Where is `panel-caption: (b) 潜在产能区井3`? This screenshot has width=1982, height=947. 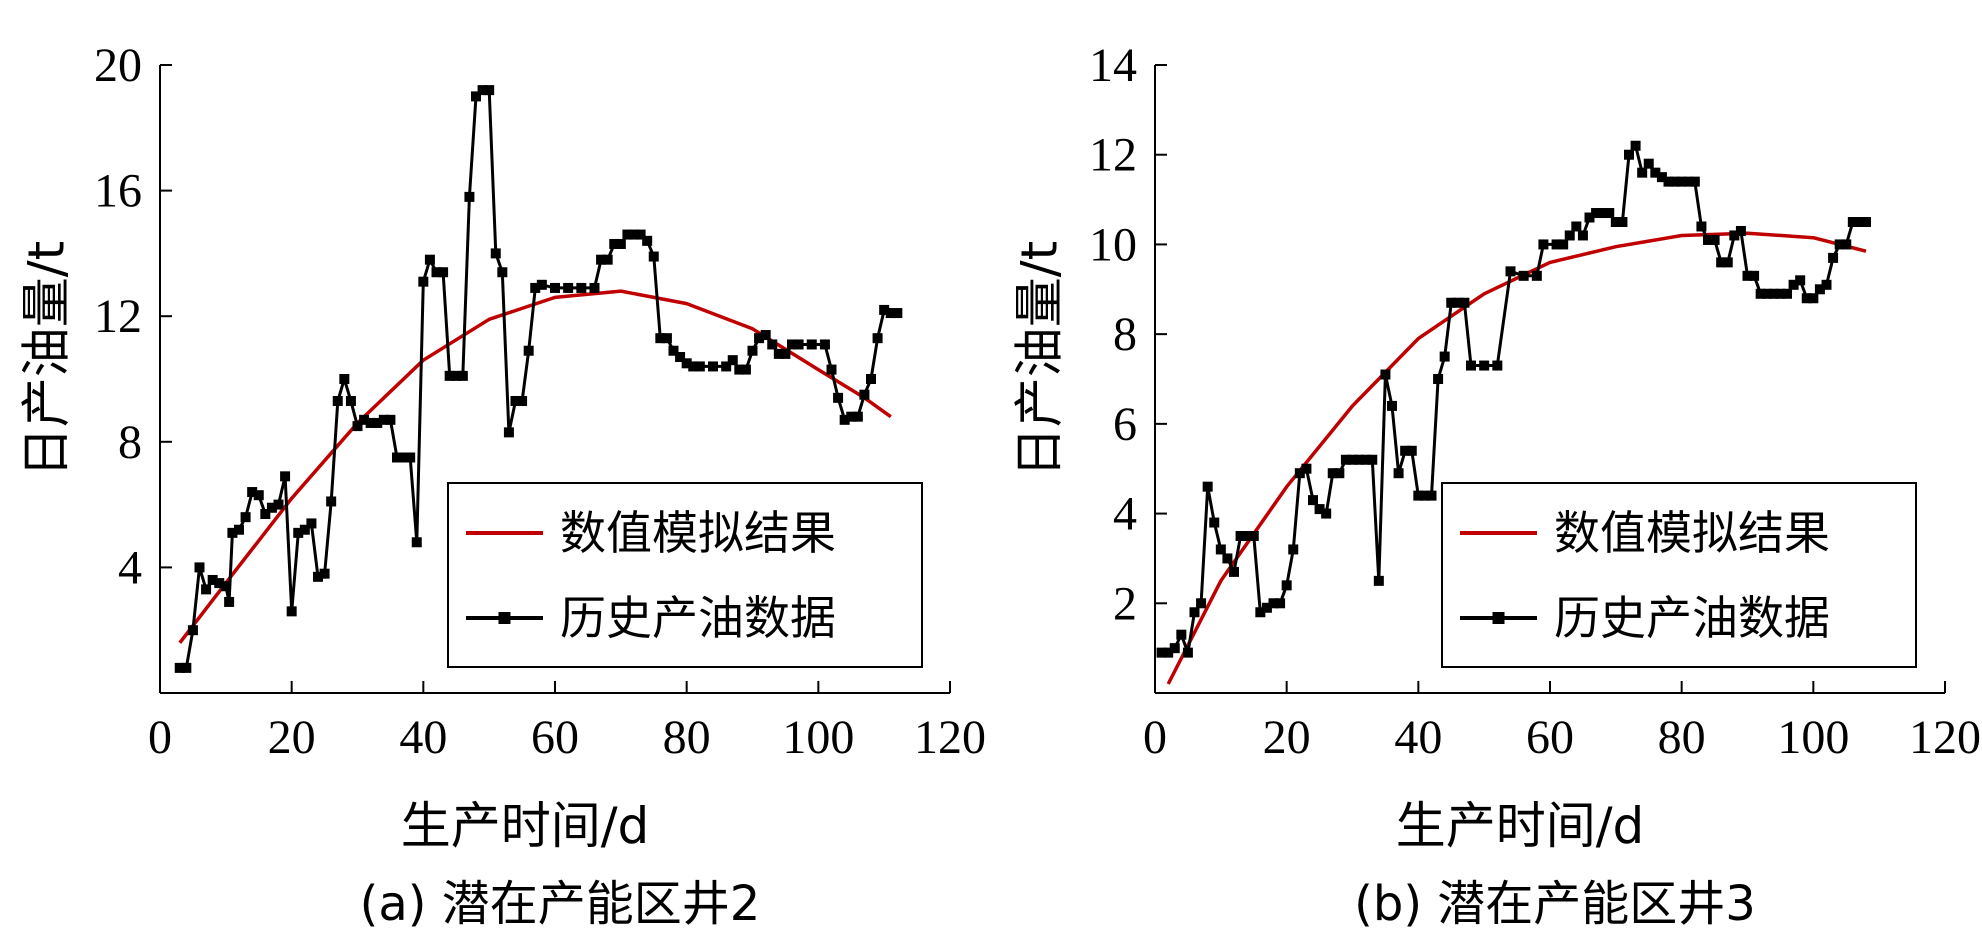 panel-caption: (b) 潜在产能区井3 is located at coordinates (1555, 904).